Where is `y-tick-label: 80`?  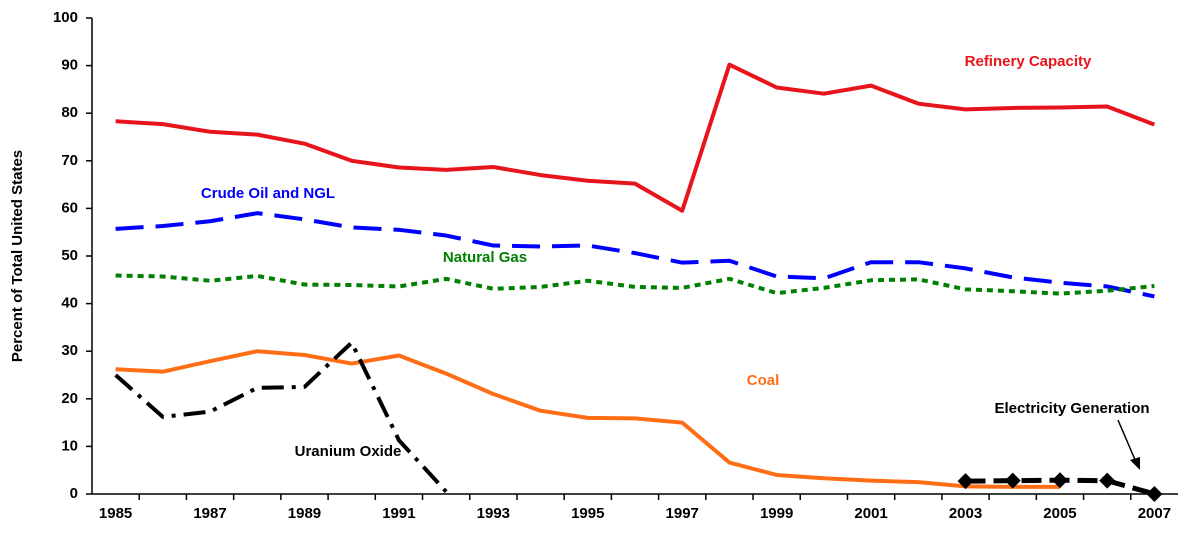 y-tick-label: 80 is located at coordinates (69, 112).